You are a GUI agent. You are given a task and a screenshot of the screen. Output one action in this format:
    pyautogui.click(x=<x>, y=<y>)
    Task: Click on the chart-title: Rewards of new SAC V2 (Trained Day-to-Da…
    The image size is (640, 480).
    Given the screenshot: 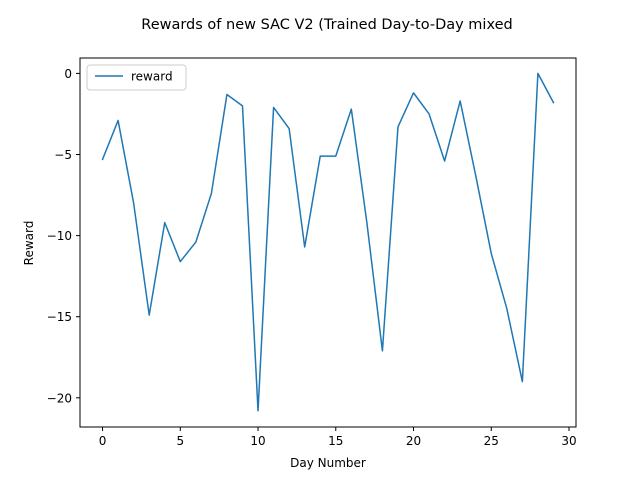 What is the action you would take?
    pyautogui.click(x=326, y=25)
    